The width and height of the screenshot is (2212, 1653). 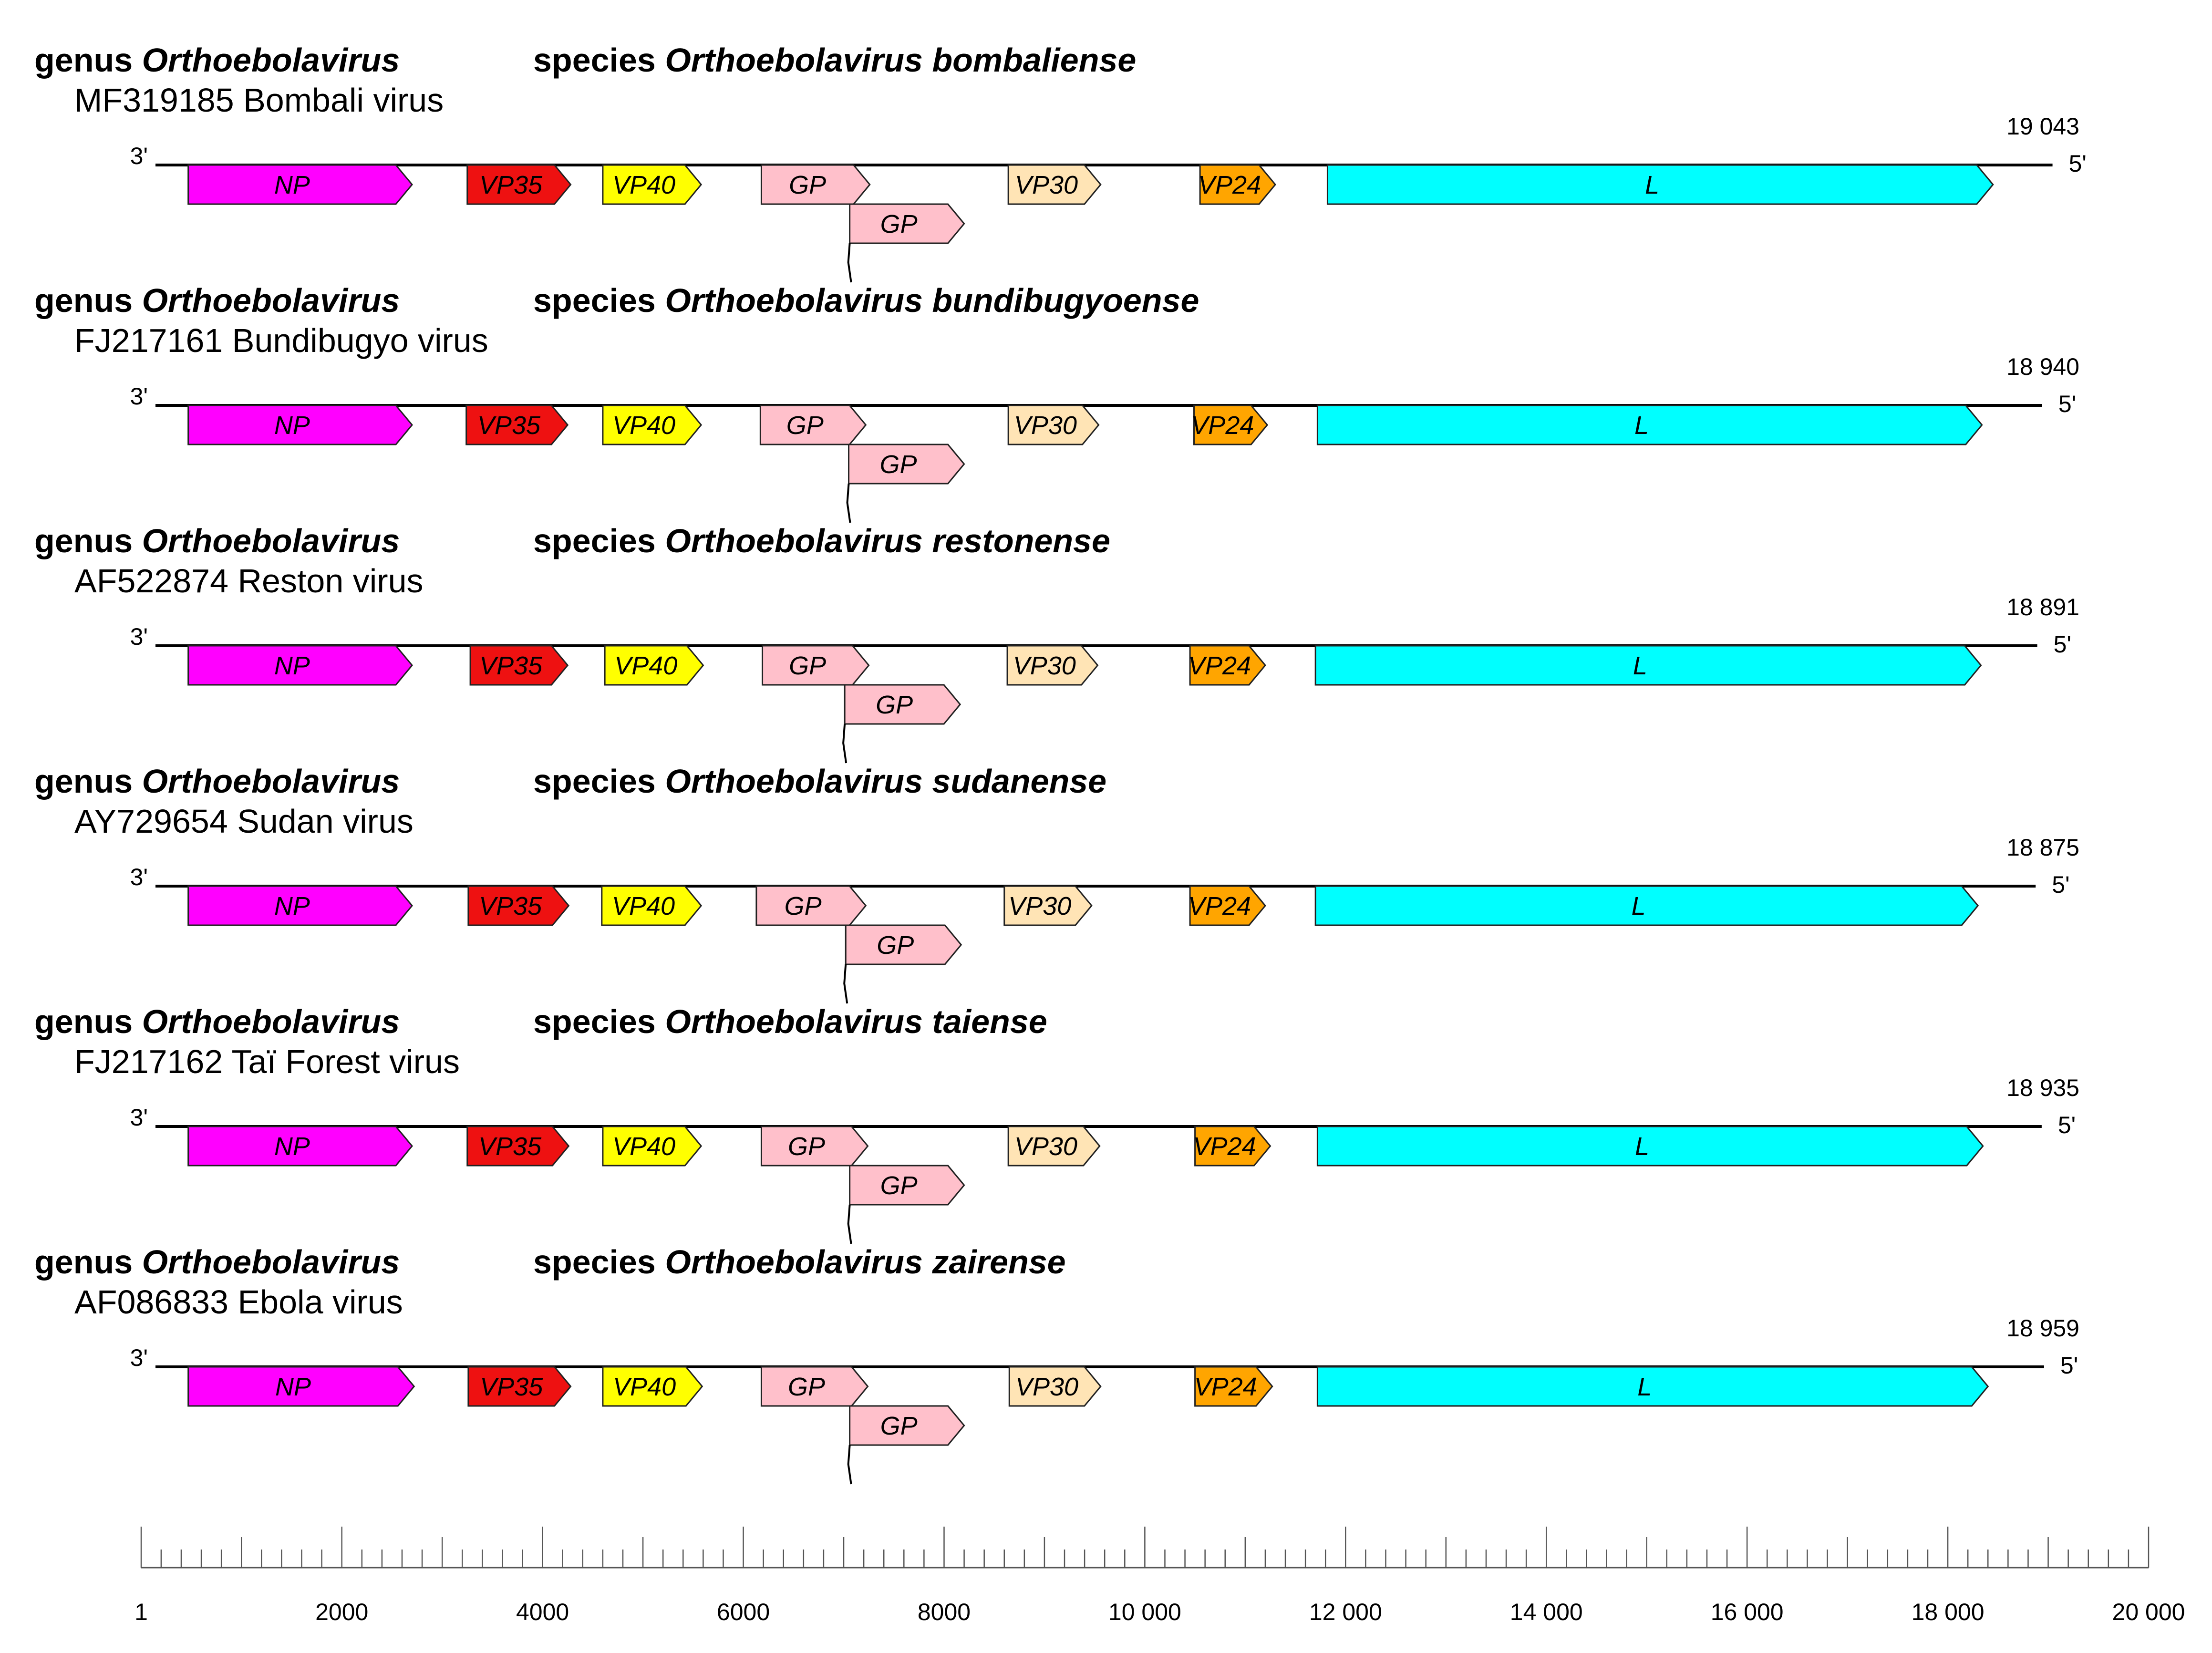 I want to click on species-name: Orthoebolavirus sudanense, so click(x=885, y=782).